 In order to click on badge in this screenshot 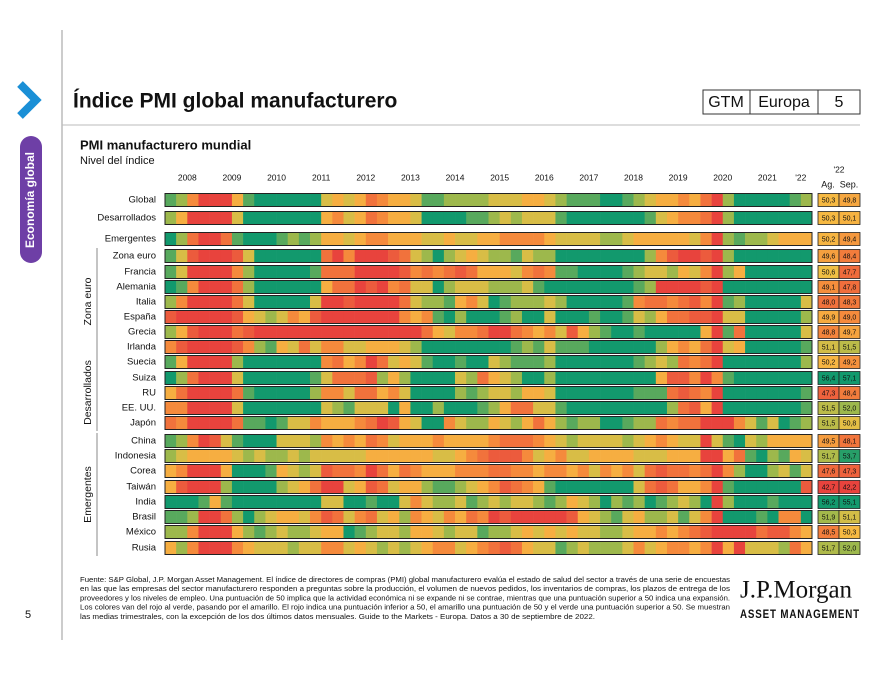, I will do `click(781, 102)`.